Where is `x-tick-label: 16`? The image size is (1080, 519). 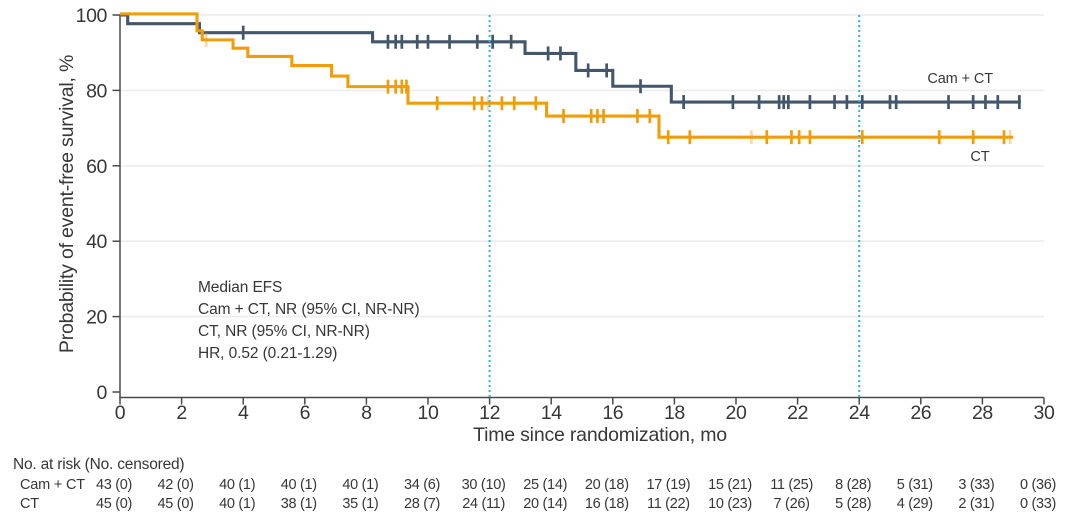
x-tick-label: 16 is located at coordinates (612, 413).